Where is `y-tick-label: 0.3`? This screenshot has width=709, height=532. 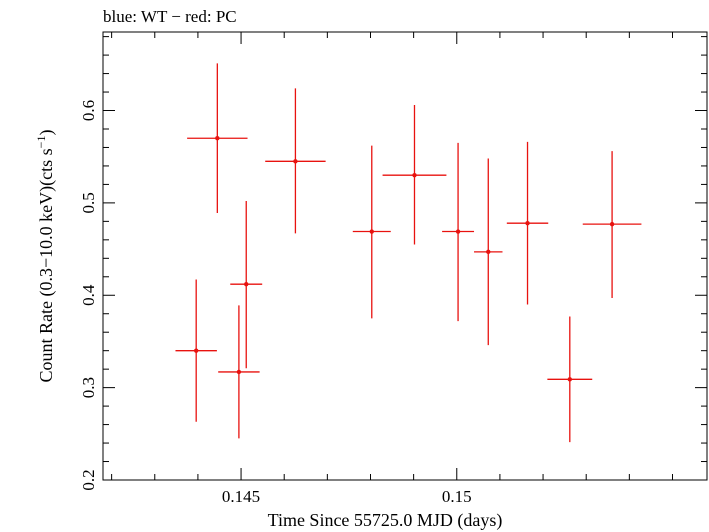
y-tick-label: 0.3 is located at coordinates (88, 387).